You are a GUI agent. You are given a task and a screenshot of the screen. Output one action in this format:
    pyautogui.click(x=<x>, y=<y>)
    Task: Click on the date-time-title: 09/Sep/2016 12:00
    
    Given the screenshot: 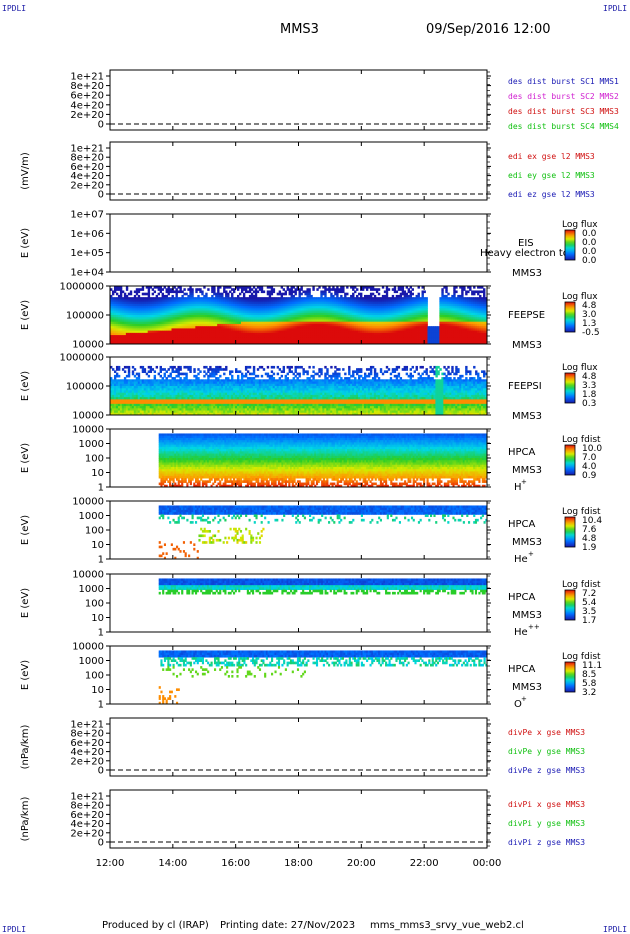 What is the action you would take?
    pyautogui.click(x=488, y=29)
    